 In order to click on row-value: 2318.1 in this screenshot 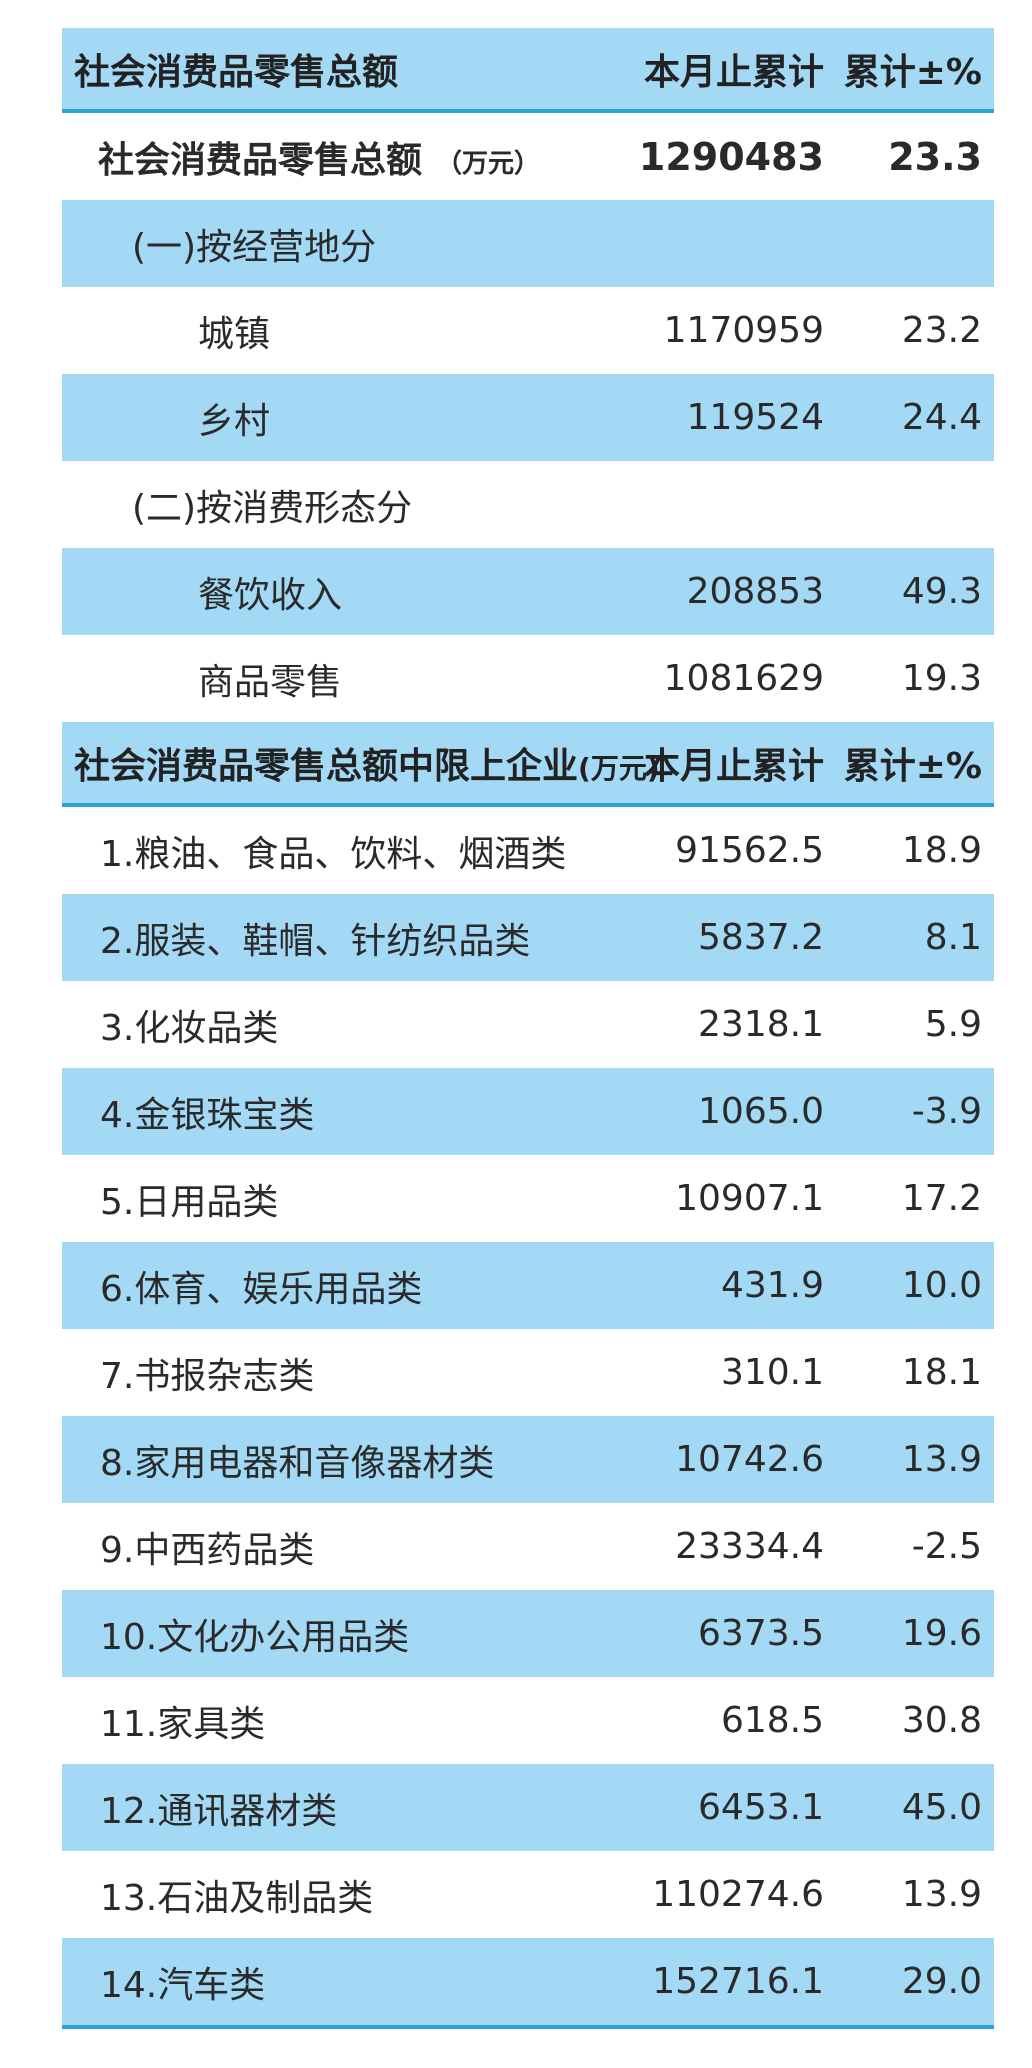, I will do `click(761, 1024)`.